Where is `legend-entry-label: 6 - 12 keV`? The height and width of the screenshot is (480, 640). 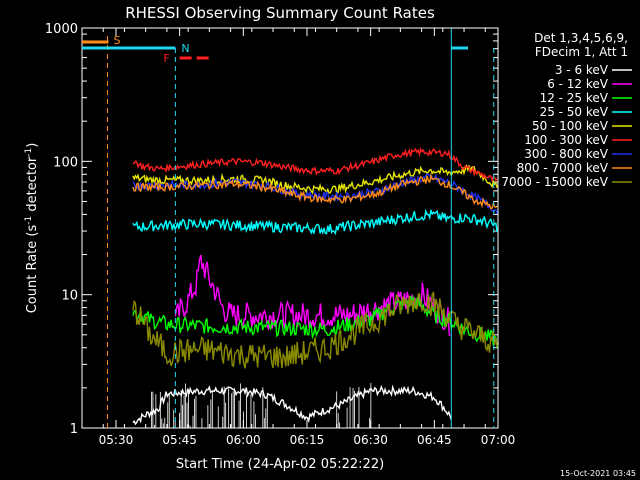
legend-entry-label: 6 - 12 keV is located at coordinates (578, 84).